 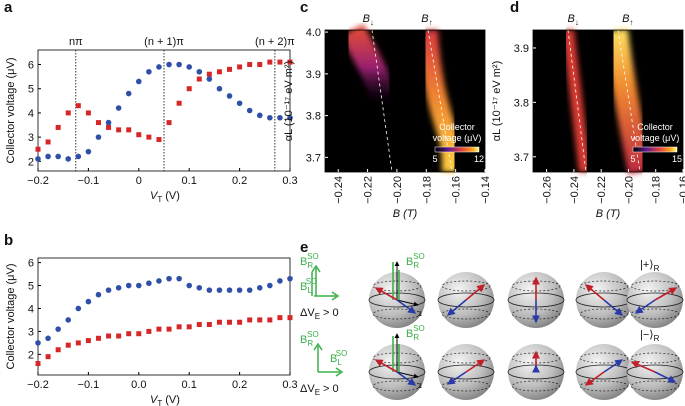 What do you see at coordinates (398, 190) in the screenshot?
I see `x-tick-label: −0.20` at bounding box center [398, 190].